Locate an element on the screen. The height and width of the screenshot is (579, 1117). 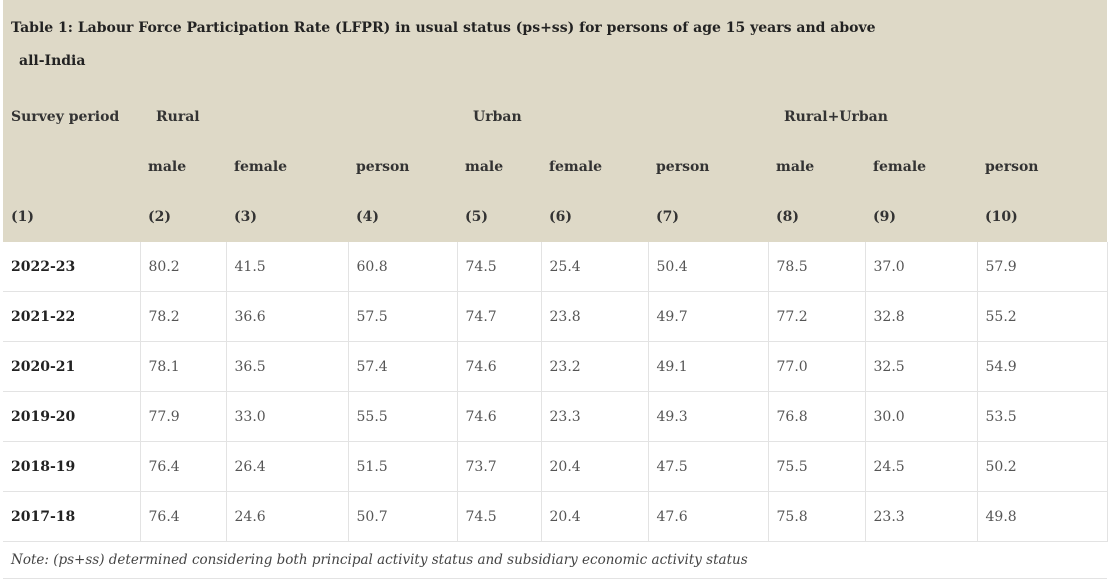
header-survey-period: Survey period is located at coordinates (71, 117).